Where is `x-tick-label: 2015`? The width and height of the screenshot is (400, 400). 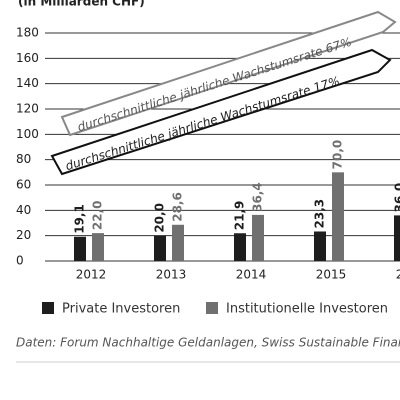
x-tick-label: 2015 is located at coordinates (331, 275).